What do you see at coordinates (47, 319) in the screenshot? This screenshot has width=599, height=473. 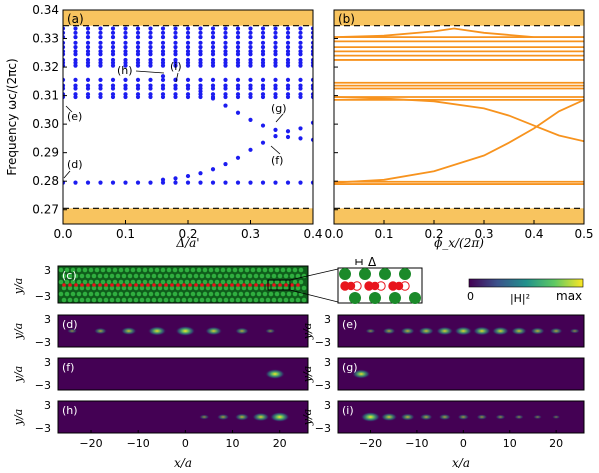 I see `mode-ytick-top: 3` at bounding box center [47, 319].